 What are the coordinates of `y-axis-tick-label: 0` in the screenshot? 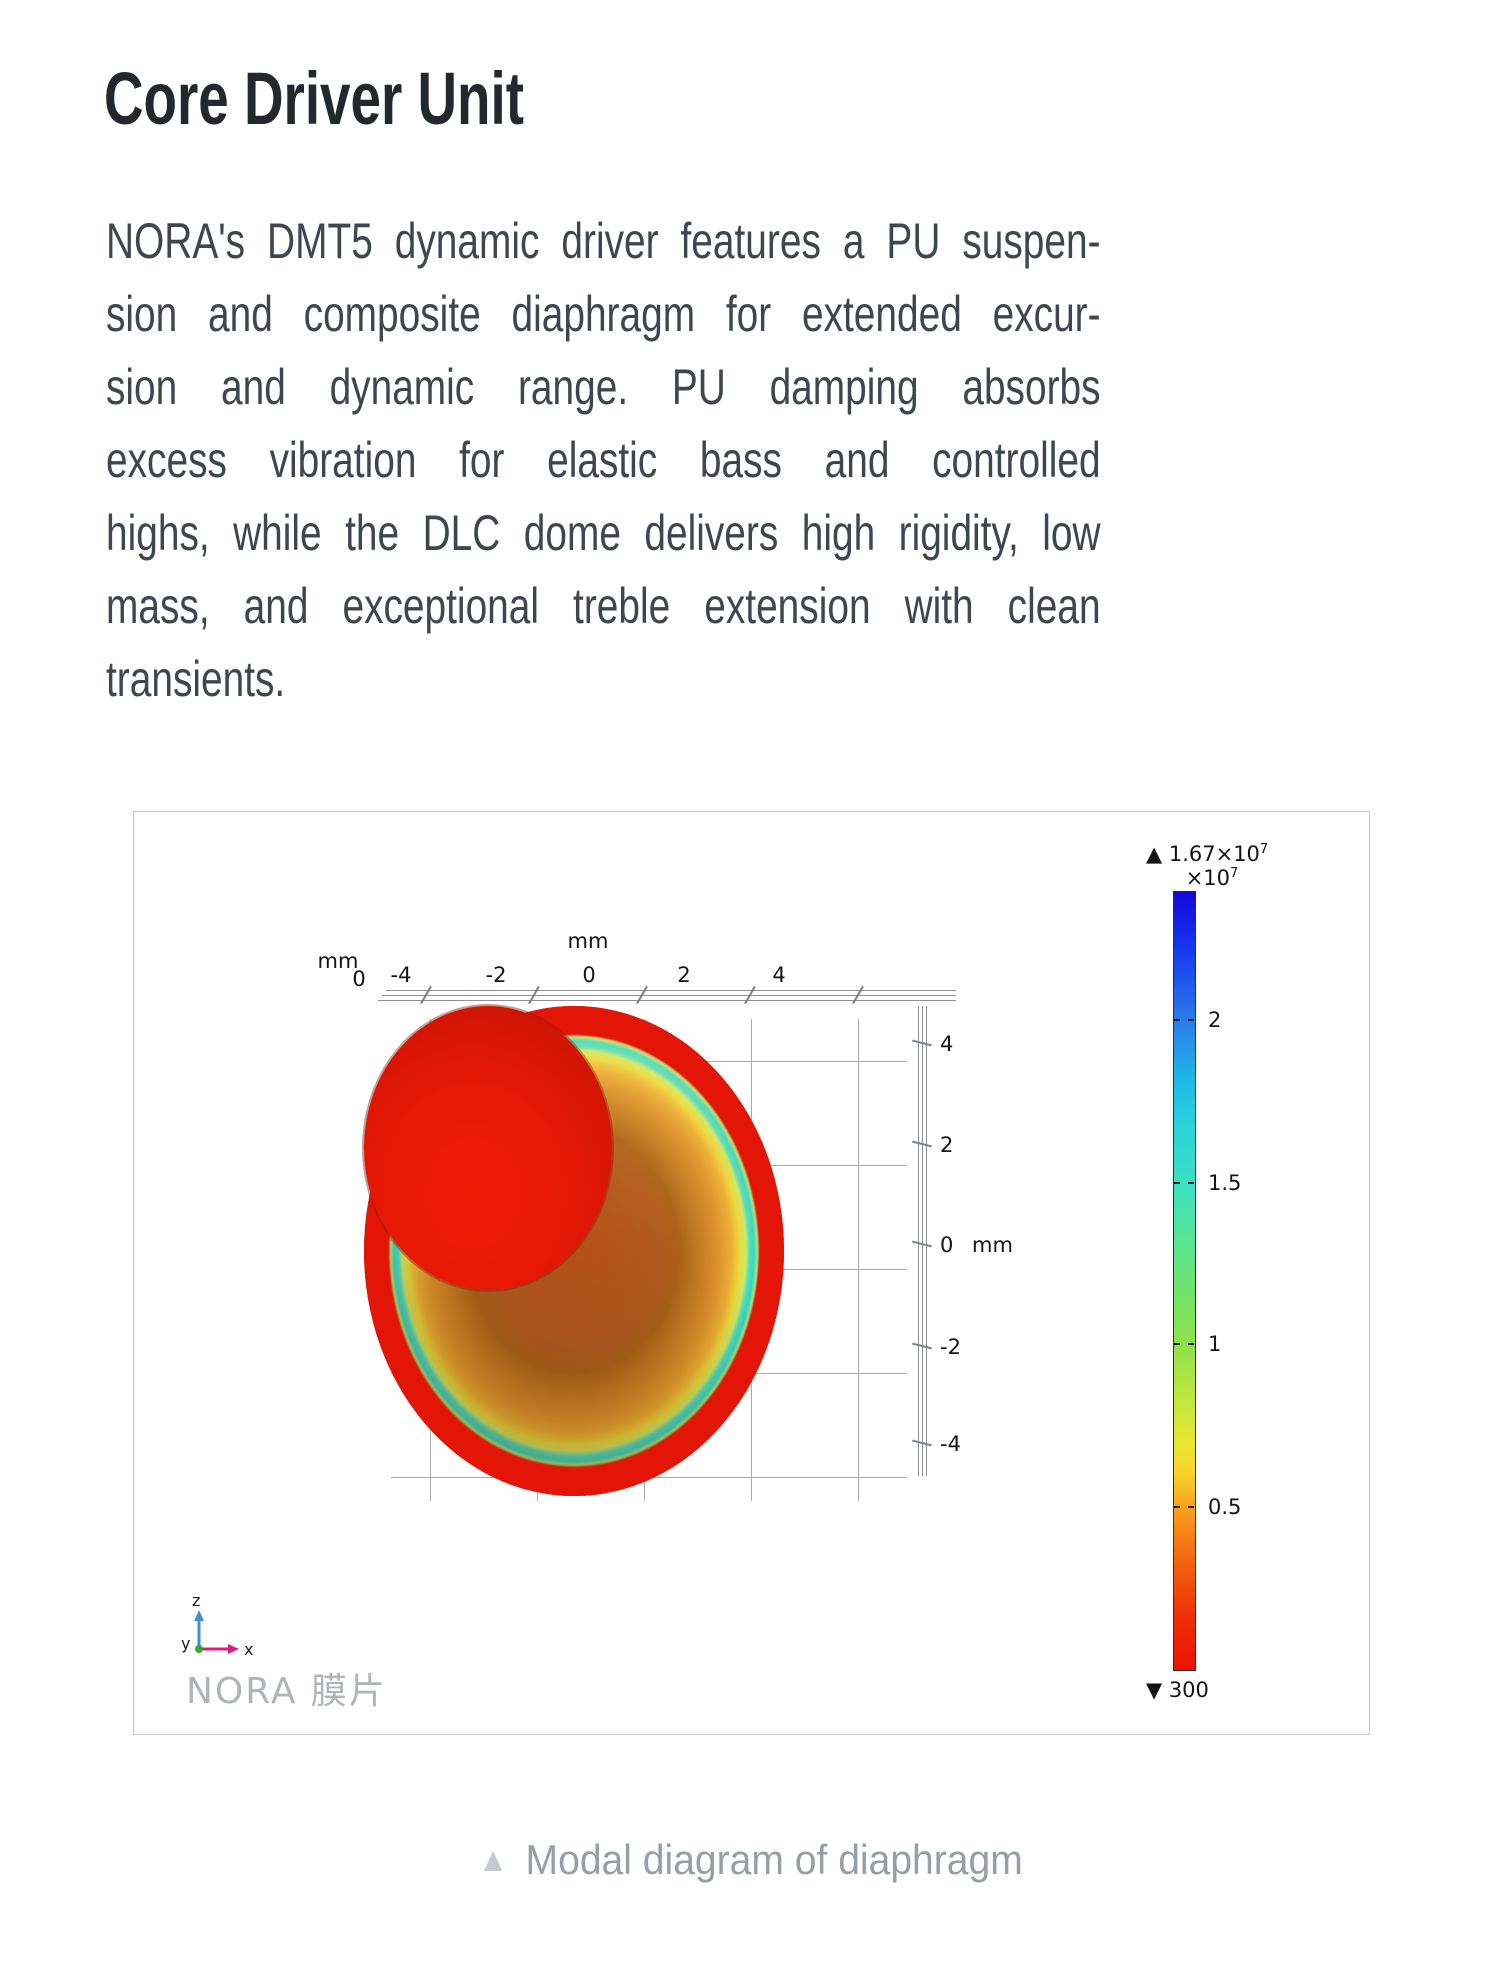 It's located at (947, 1245).